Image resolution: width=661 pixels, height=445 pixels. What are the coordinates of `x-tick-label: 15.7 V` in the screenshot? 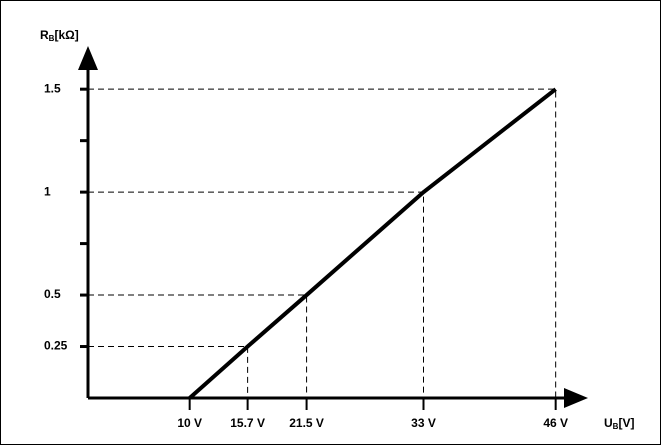 It's located at (247, 423).